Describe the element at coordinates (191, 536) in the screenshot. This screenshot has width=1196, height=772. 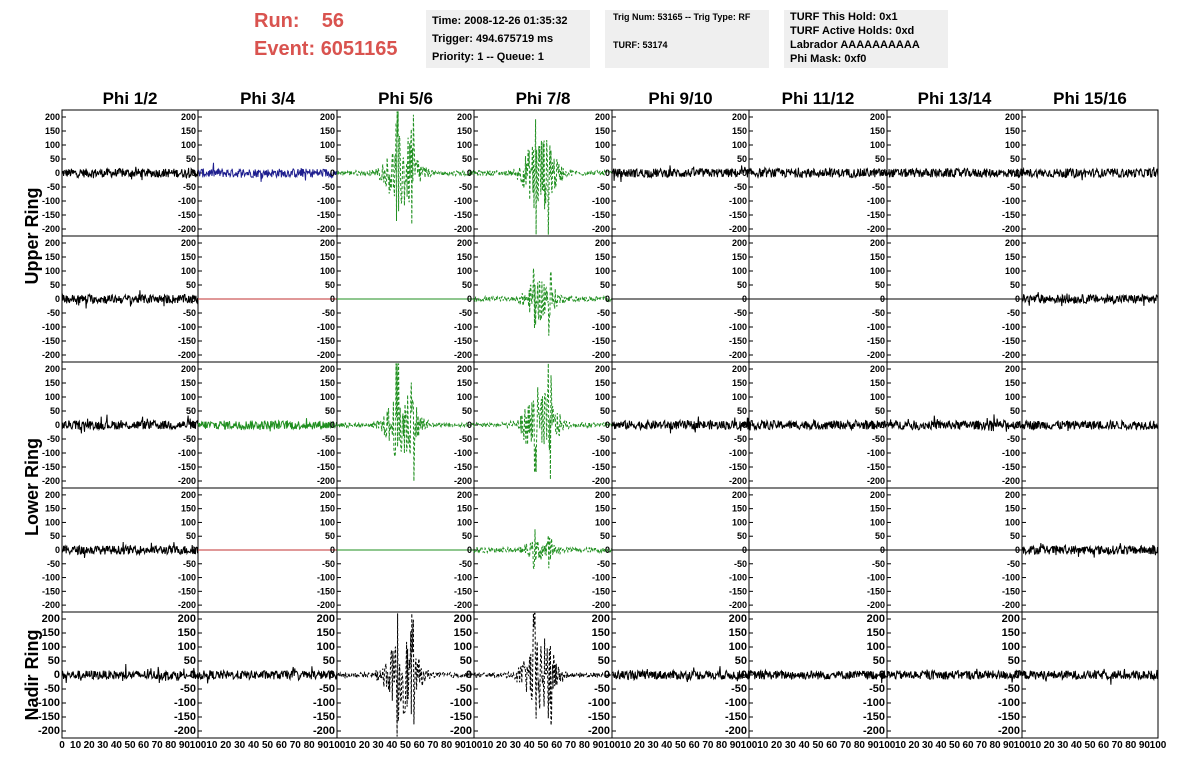
I see `y-tick-label-r4-c2-50: 50` at that location.